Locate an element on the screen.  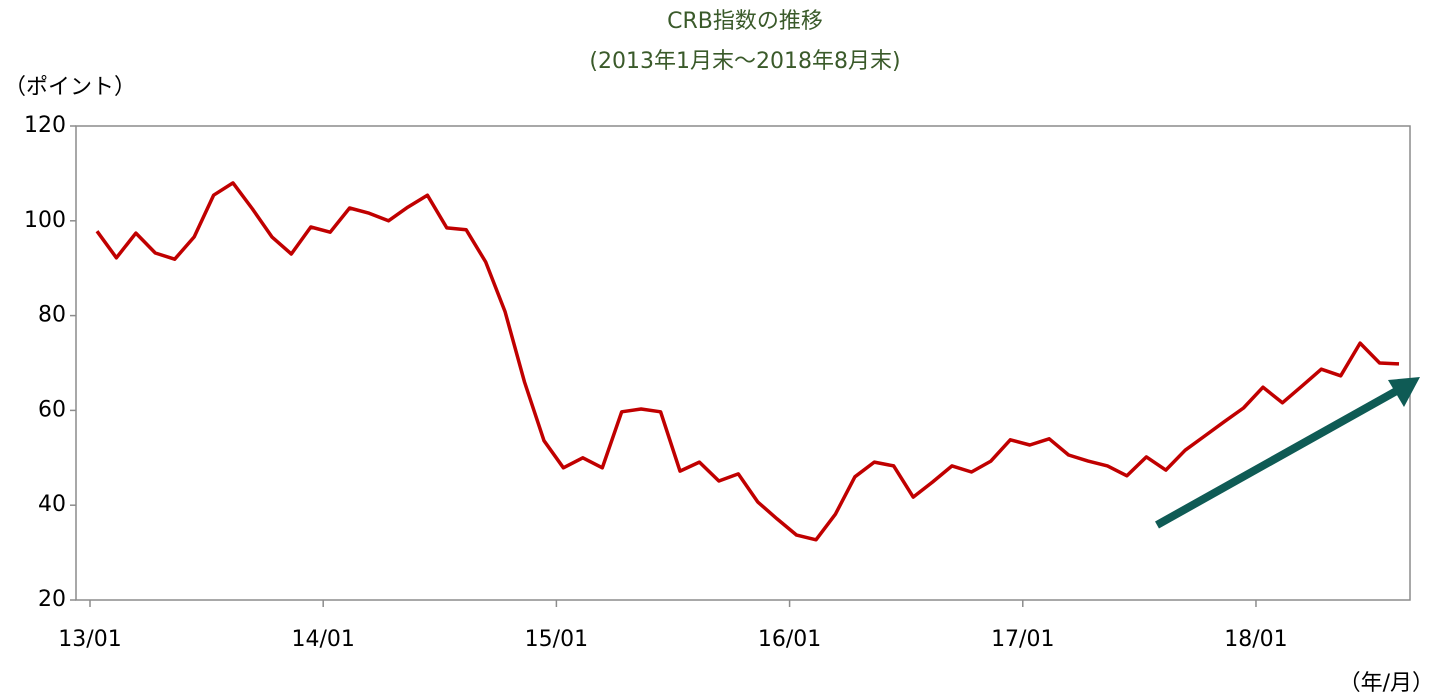
x-axis-label: （年/月） is located at coordinates (1386, 683).